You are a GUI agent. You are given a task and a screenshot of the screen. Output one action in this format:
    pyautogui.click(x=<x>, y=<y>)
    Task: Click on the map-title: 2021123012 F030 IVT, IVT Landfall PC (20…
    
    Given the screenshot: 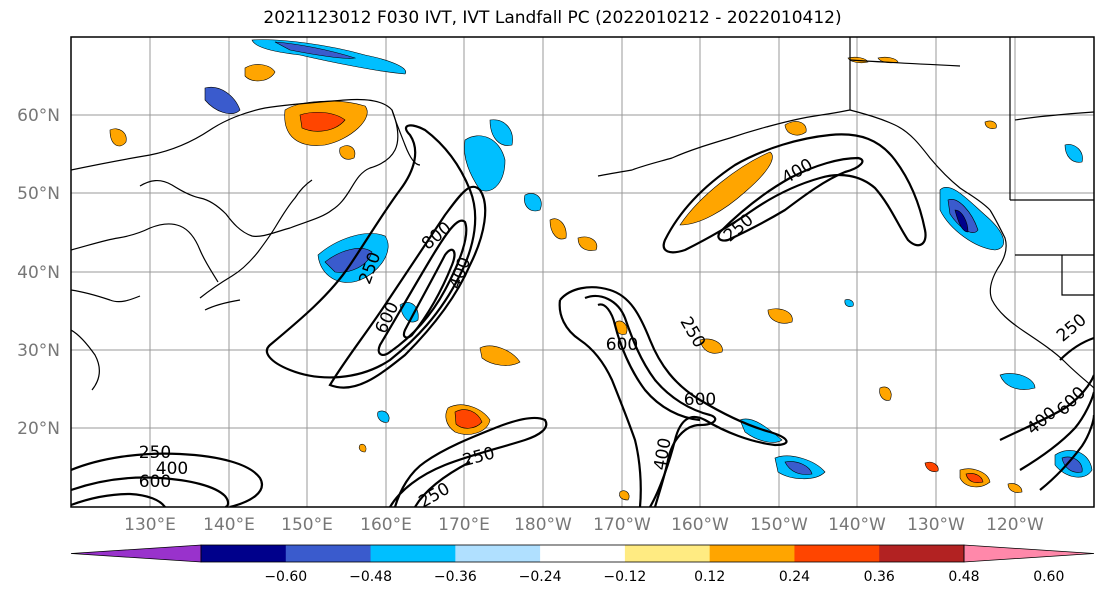 What is the action you would take?
    pyautogui.click(x=552, y=18)
    